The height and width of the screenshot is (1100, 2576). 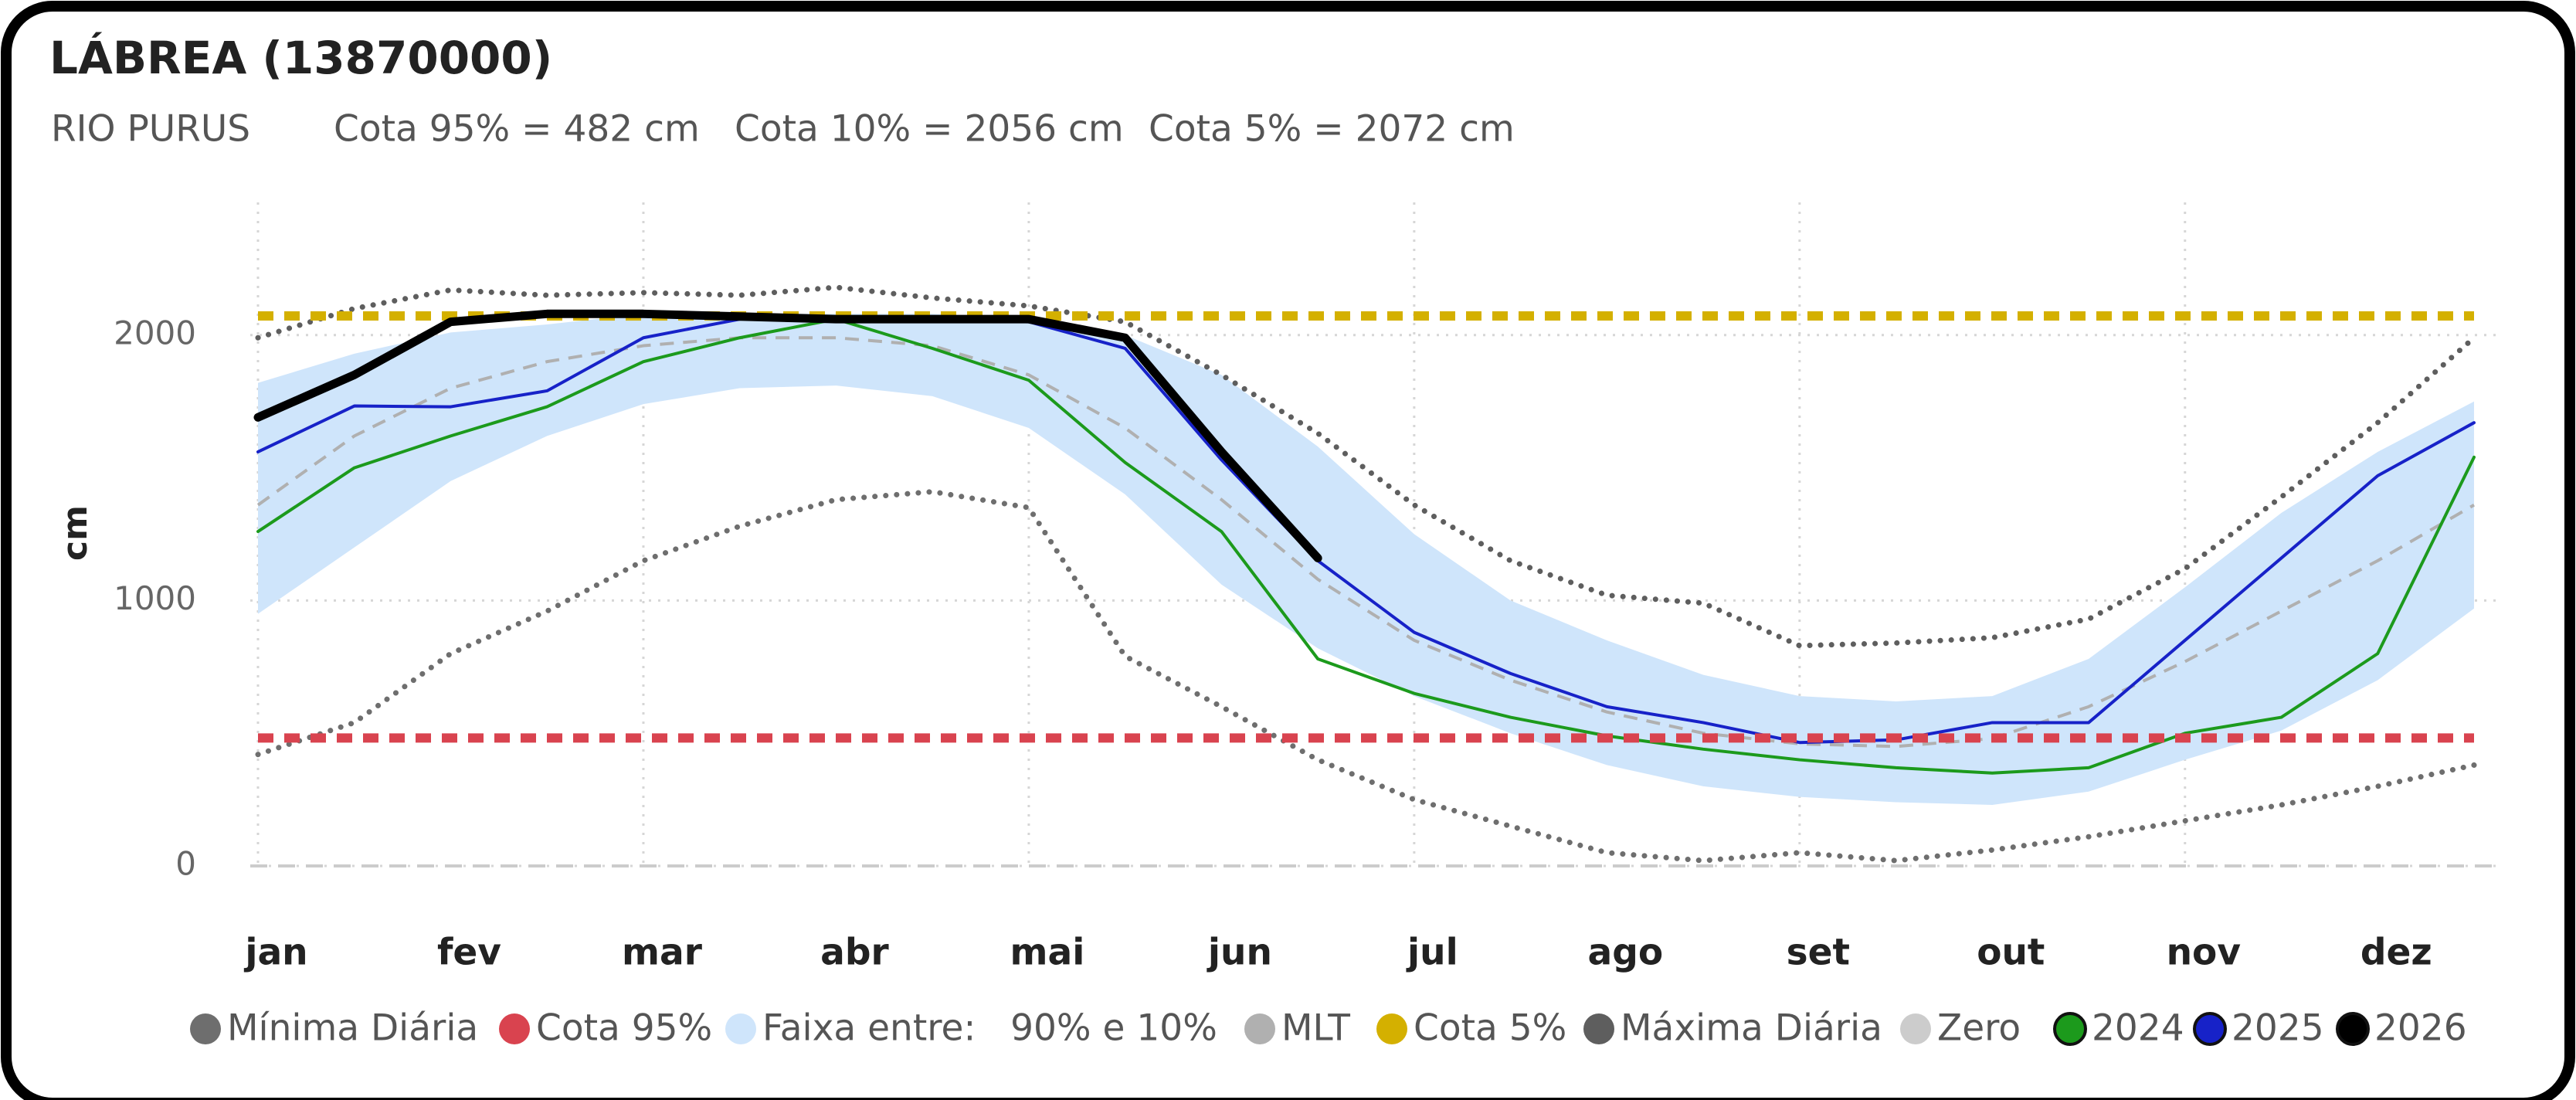 I want to click on x-tick-label: nov, so click(x=2204, y=953).